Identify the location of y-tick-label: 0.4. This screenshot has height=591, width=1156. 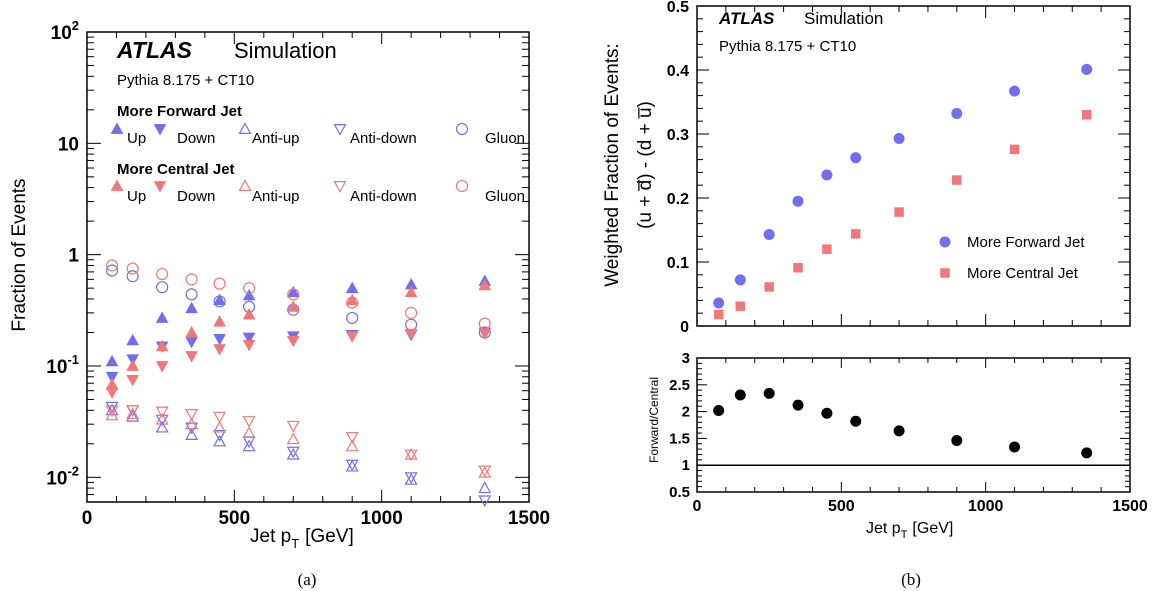
(678, 71).